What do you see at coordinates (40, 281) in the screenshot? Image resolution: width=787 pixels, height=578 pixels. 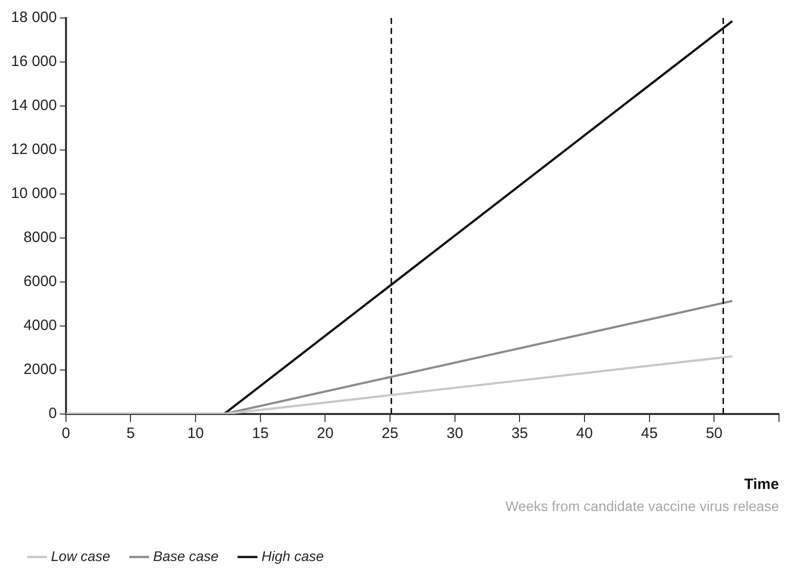 I see `y-tick-label: 6000` at bounding box center [40, 281].